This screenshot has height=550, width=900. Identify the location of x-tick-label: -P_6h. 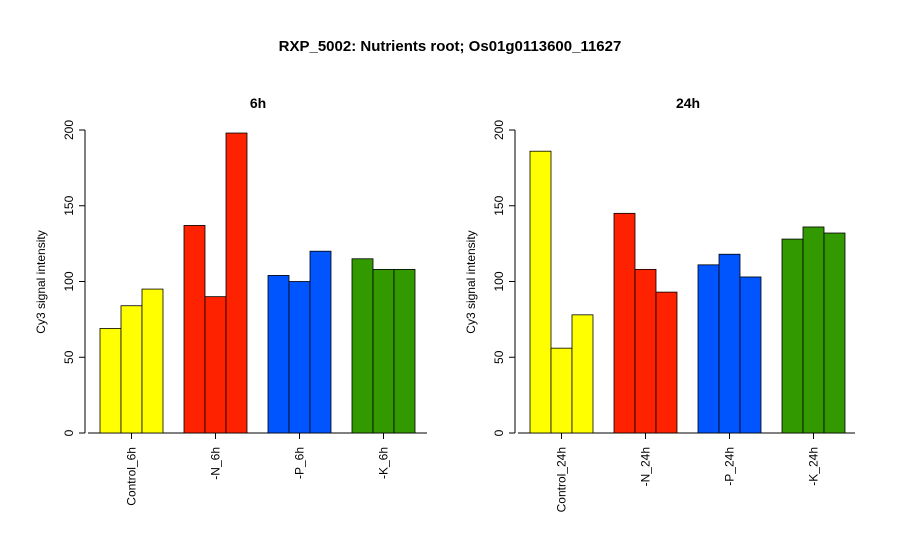
(300, 463).